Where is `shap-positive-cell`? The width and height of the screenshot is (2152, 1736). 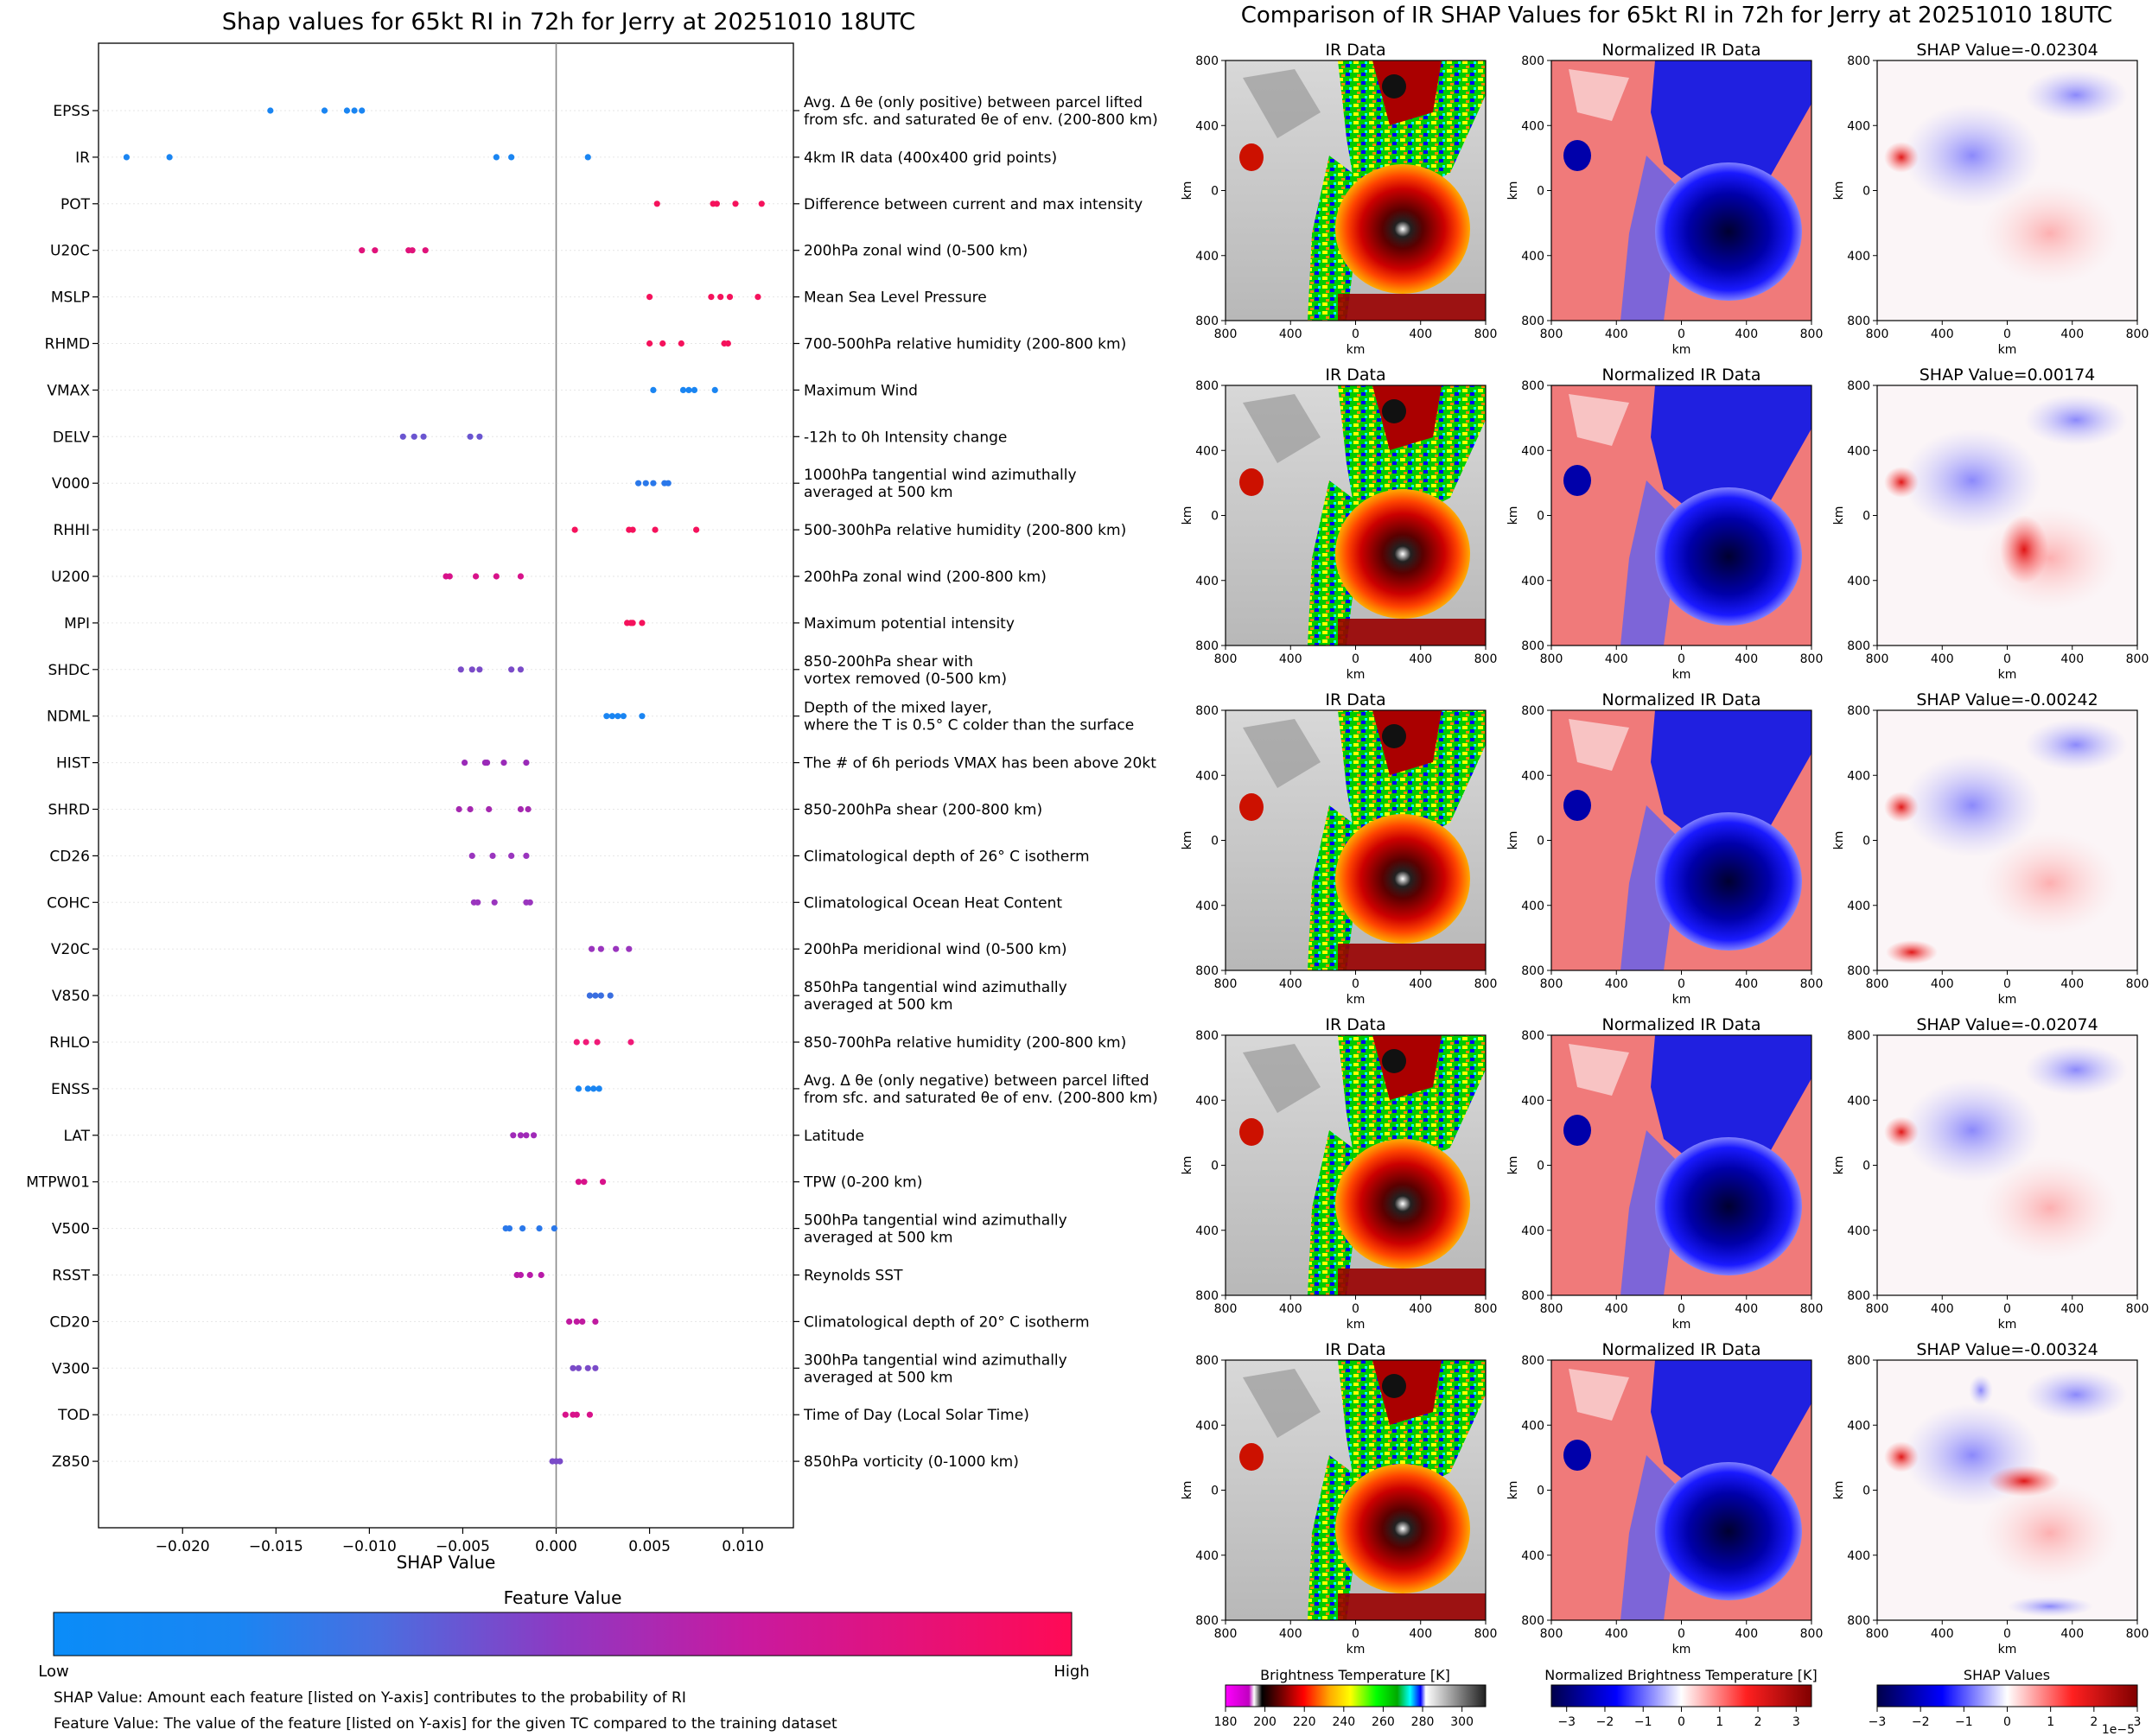 shap-positive-cell is located at coordinates (1901, 157).